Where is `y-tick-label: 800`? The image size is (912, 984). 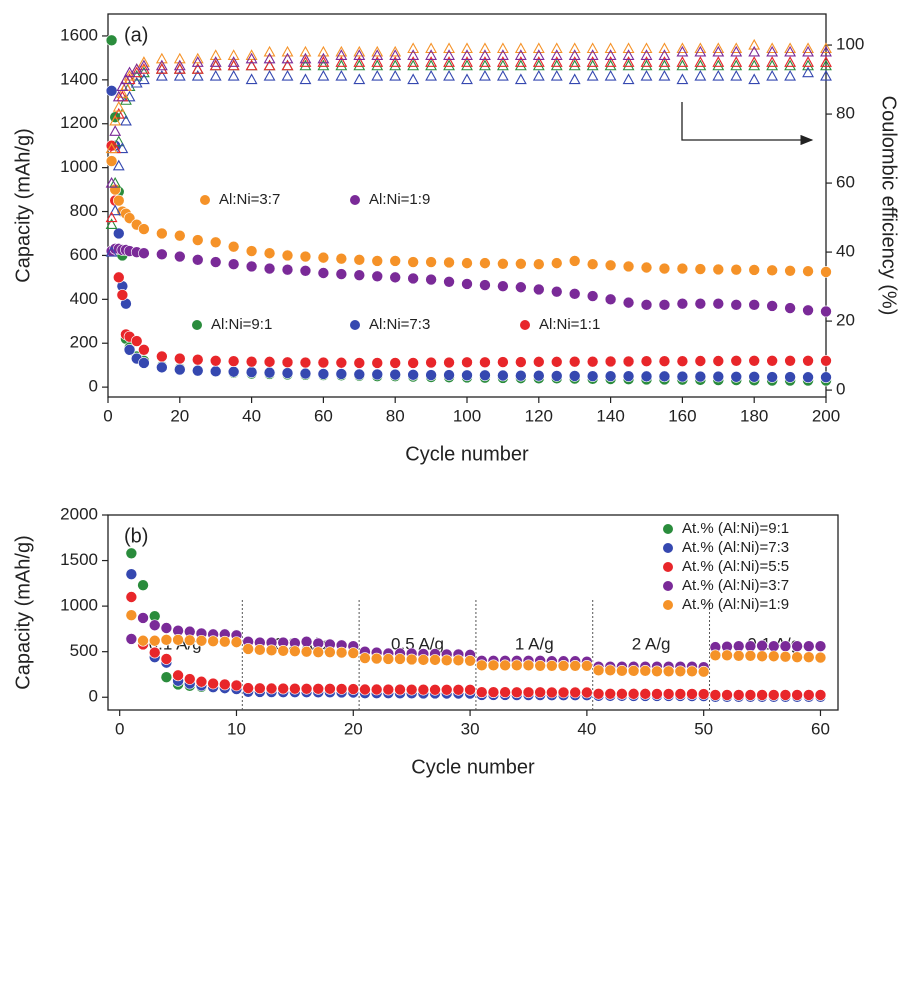
y-tick-label: 800 is located at coordinates (84, 210).